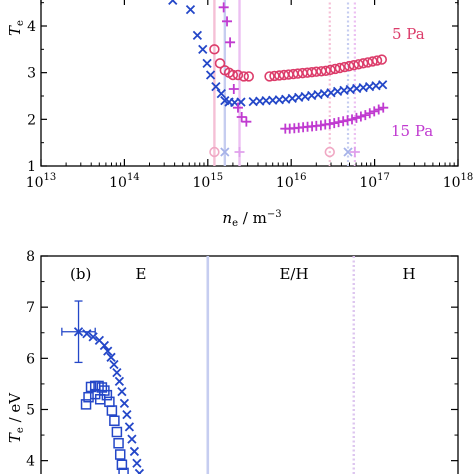 This screenshot has height=474, width=474. What do you see at coordinates (20, 430) in the screenshot?
I see `y-axis-subscript: e` at bounding box center [20, 430].